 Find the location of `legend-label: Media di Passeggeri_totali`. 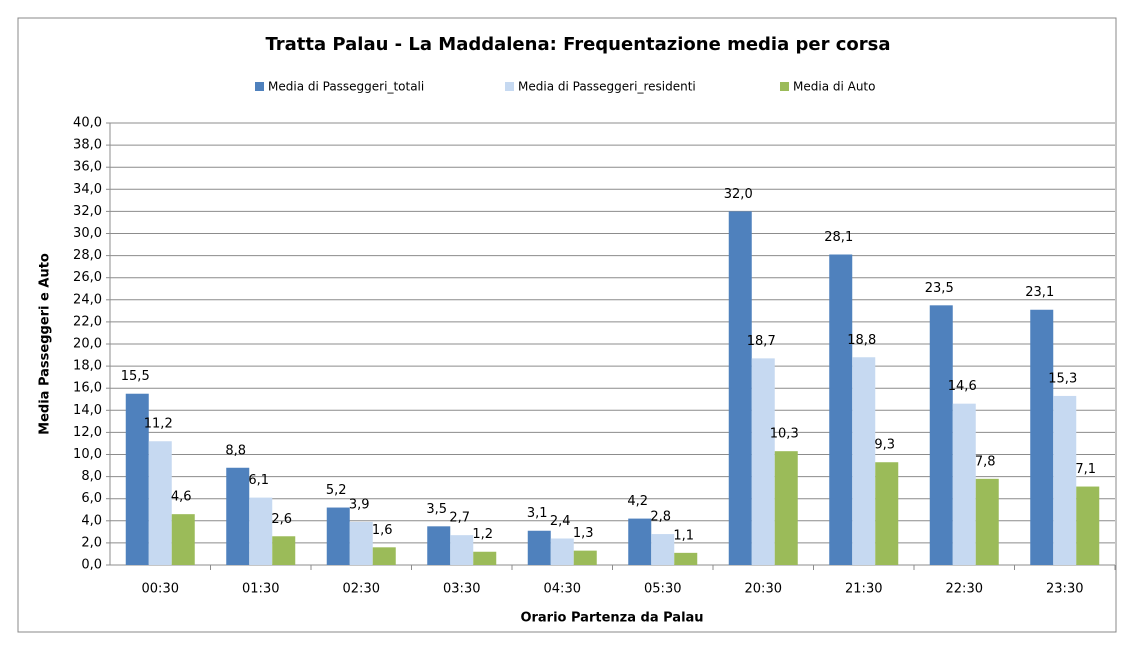

legend-label: Media di Passeggeri_totali is located at coordinates (346, 87).